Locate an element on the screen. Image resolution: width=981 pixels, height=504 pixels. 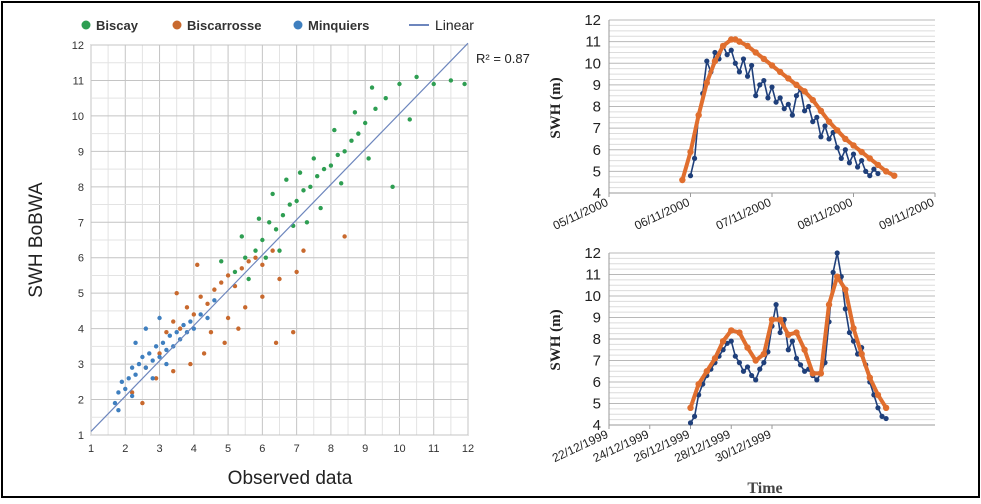
scatter-y-tick-label: 5 is located at coordinates (81, 294).